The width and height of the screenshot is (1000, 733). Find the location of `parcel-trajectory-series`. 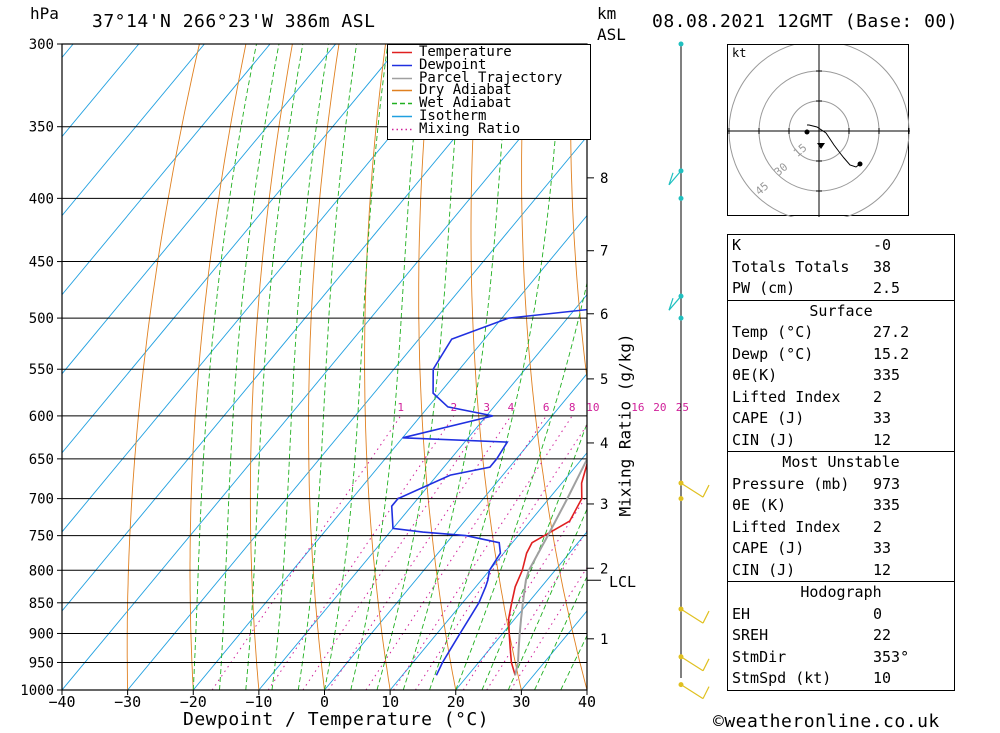

parcel-trajectory-series is located at coordinates (550, 566).